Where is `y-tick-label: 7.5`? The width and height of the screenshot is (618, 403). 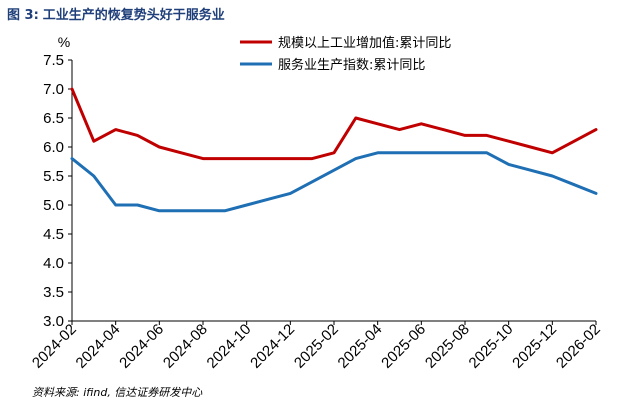
y-tick-label: 7.5 is located at coordinates (53, 60).